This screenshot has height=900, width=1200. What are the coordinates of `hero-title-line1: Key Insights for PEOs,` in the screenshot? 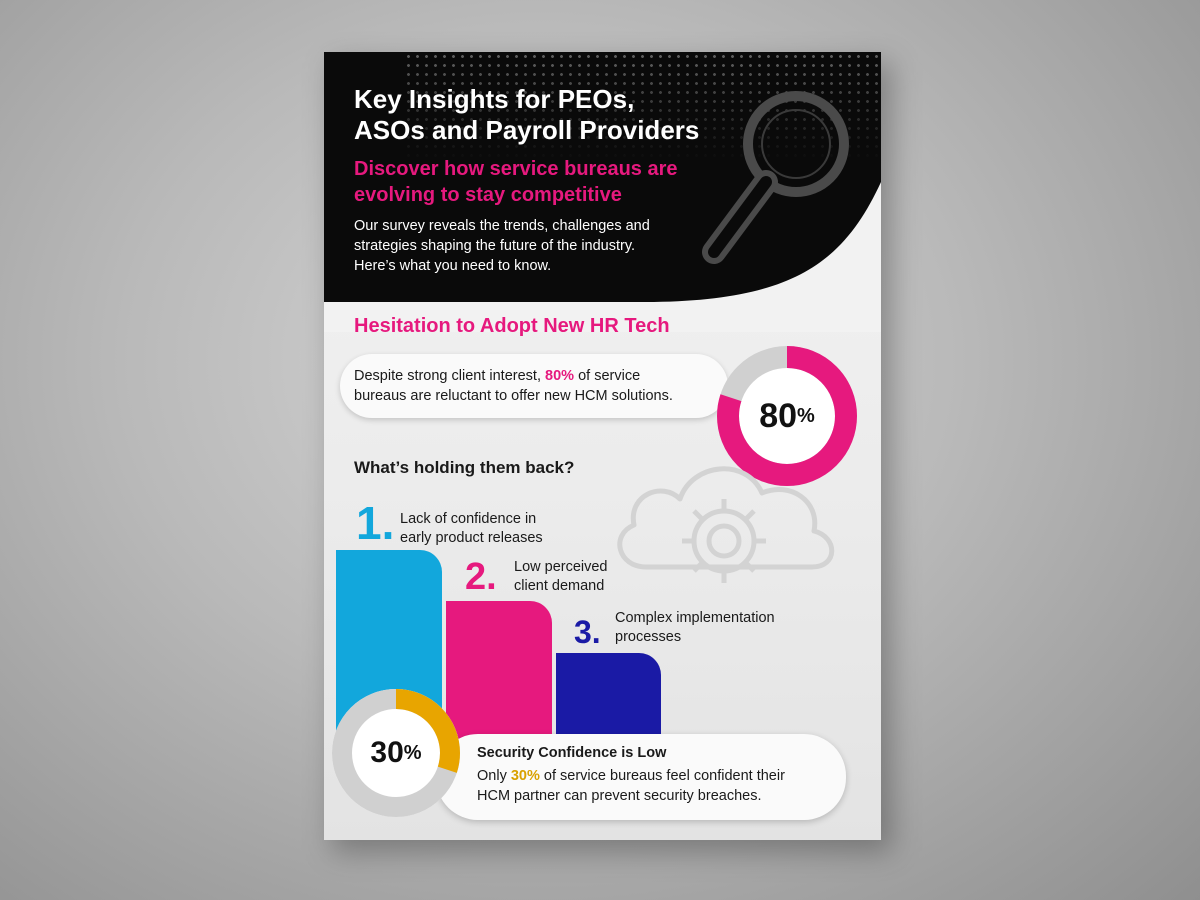 It's located at (494, 99).